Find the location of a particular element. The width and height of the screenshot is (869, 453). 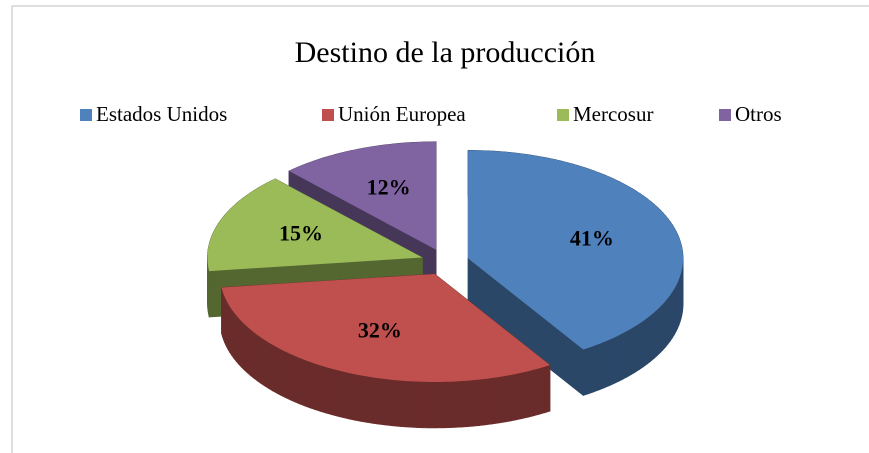

data-label: 32% is located at coordinates (380, 330).